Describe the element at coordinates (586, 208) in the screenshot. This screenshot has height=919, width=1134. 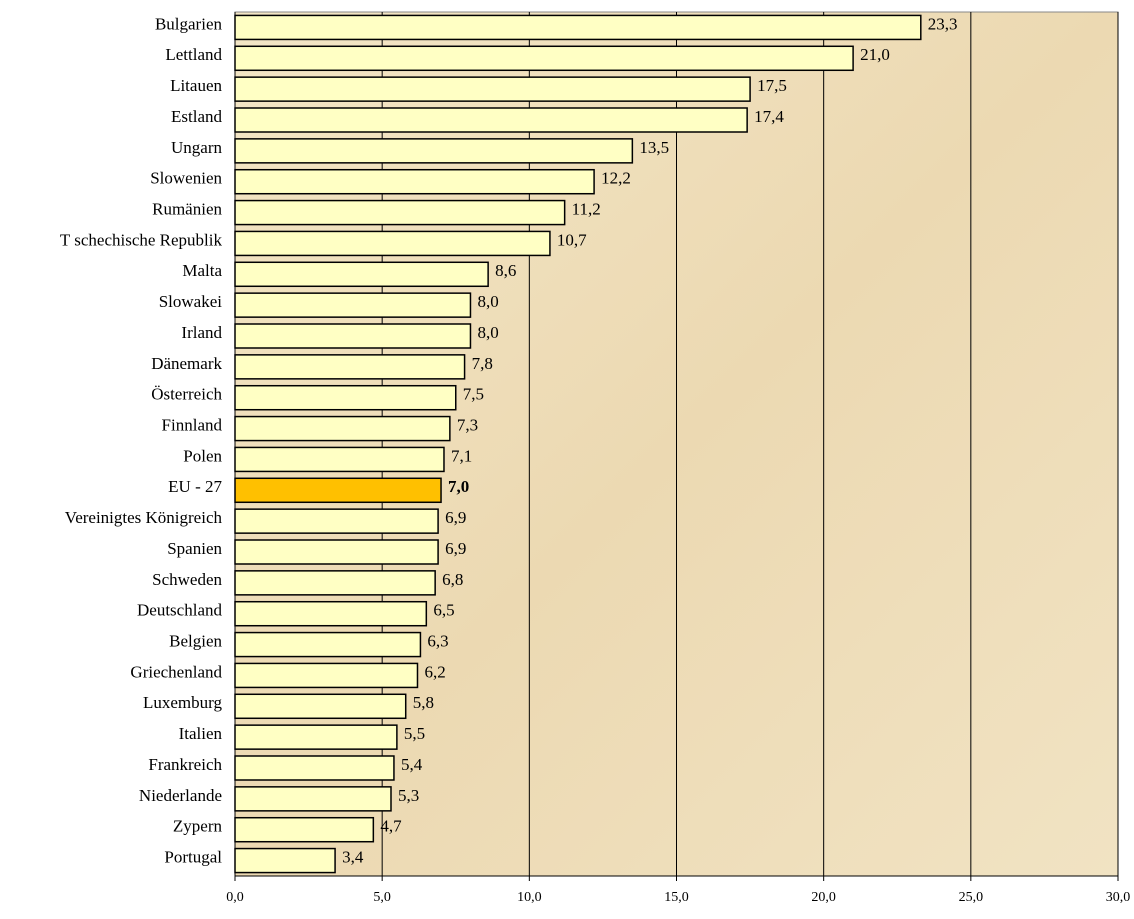
I see `value-label: 11,2` at that location.